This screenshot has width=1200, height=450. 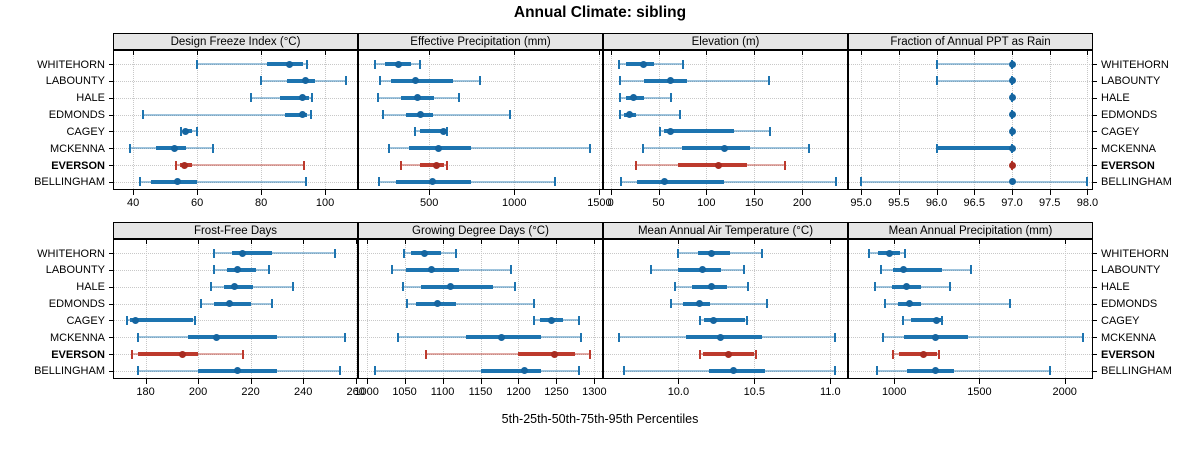 What do you see at coordinates (90, 98) in the screenshot?
I see `row-label-left: HALE` at bounding box center [90, 98].